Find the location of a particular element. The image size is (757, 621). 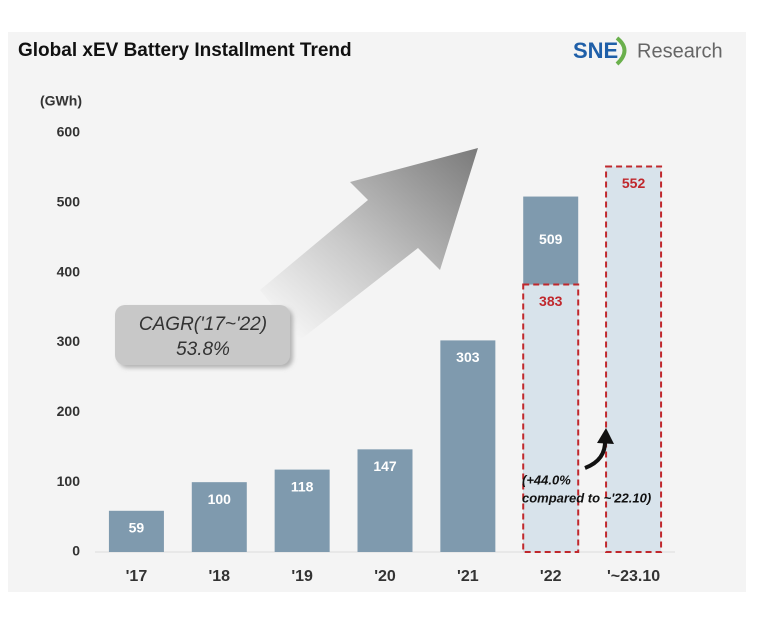

x-tick-label: '22 is located at coordinates (551, 576).